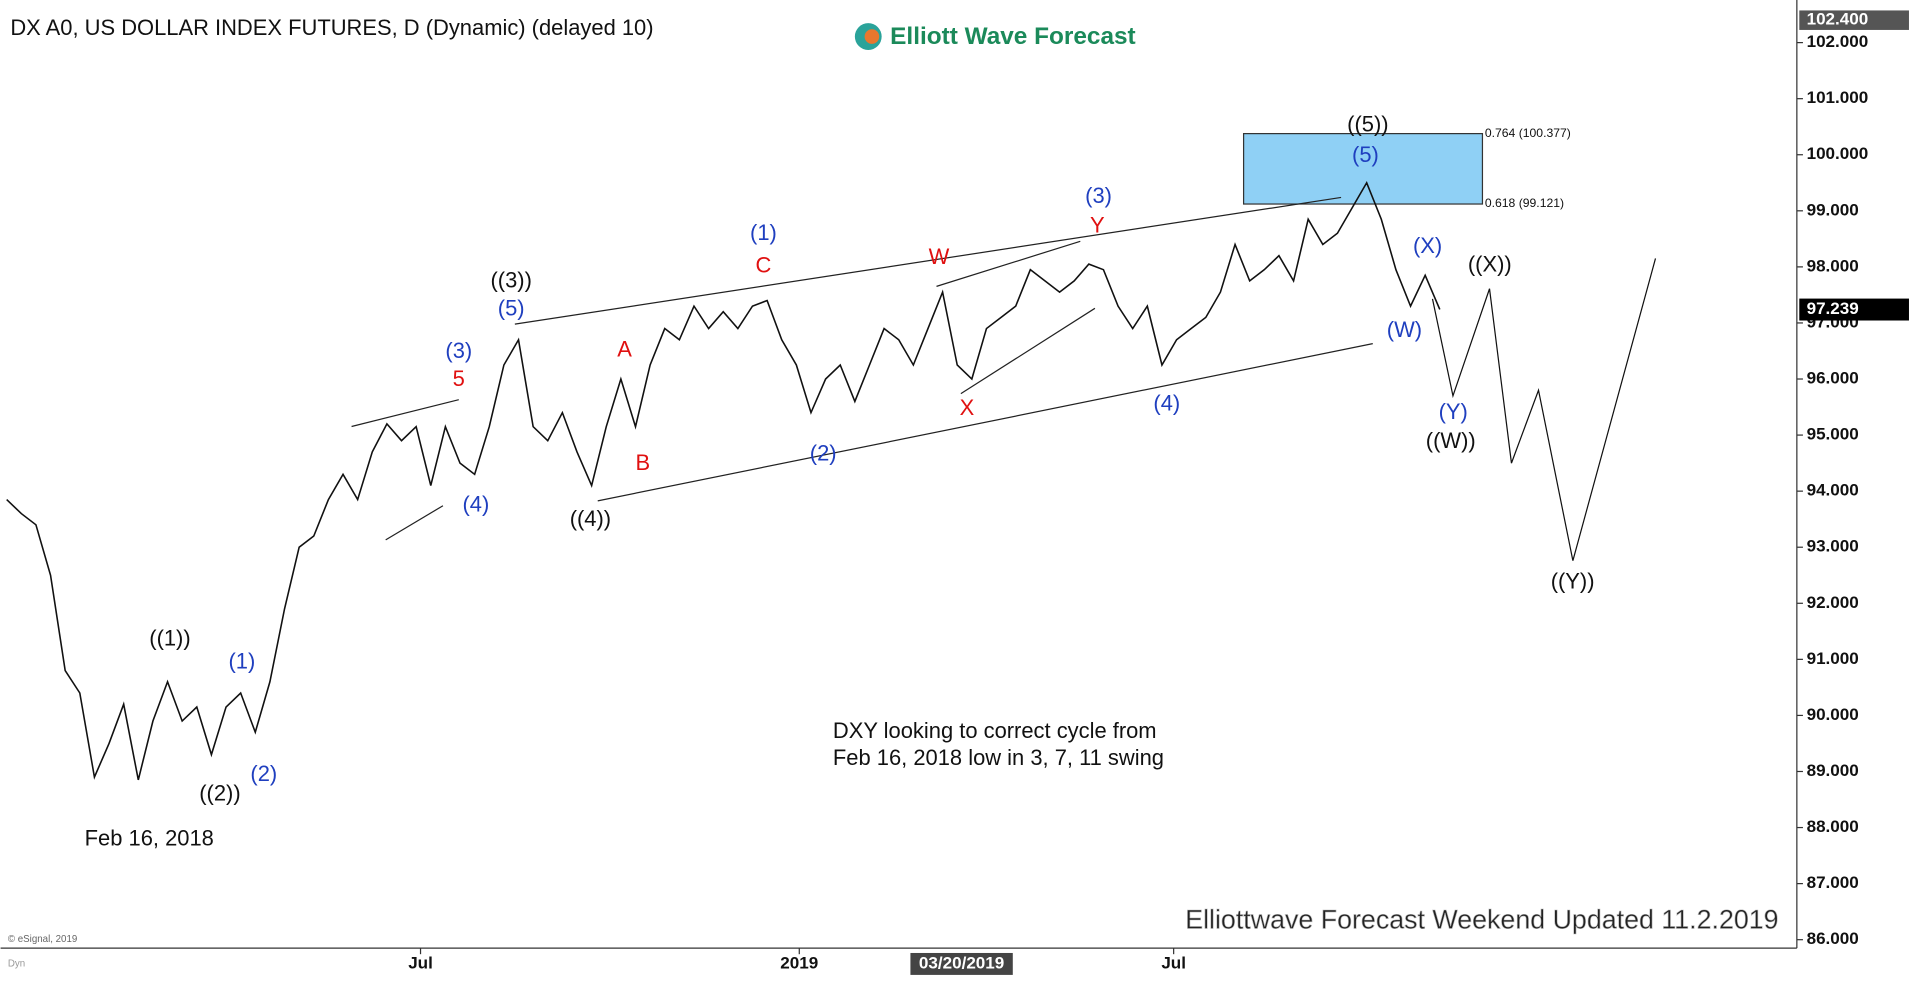 The height and width of the screenshot is (981, 1912). I want to click on wave-label: ((4)), so click(590, 518).